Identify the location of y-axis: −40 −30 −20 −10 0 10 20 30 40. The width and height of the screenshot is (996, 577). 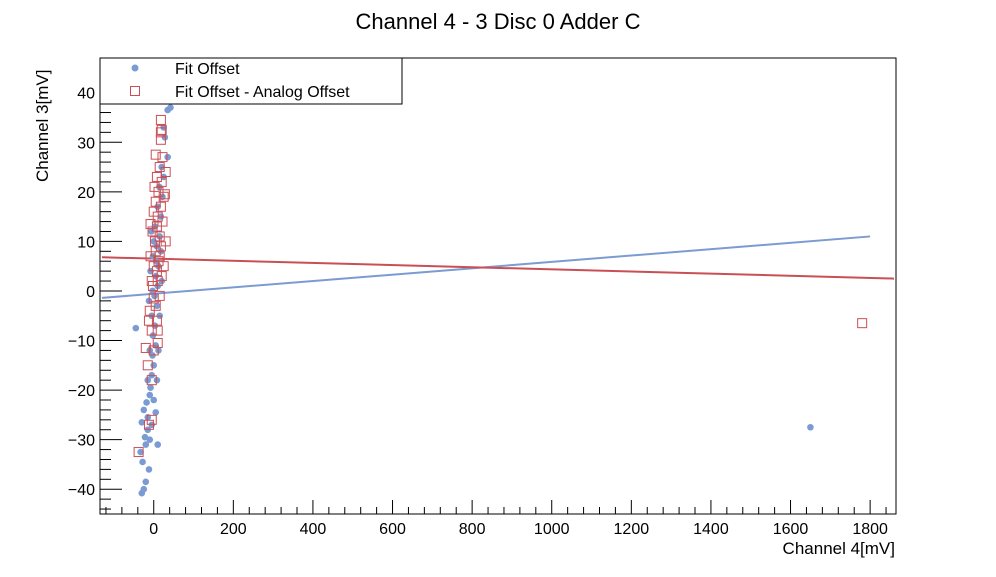
(95, 286).